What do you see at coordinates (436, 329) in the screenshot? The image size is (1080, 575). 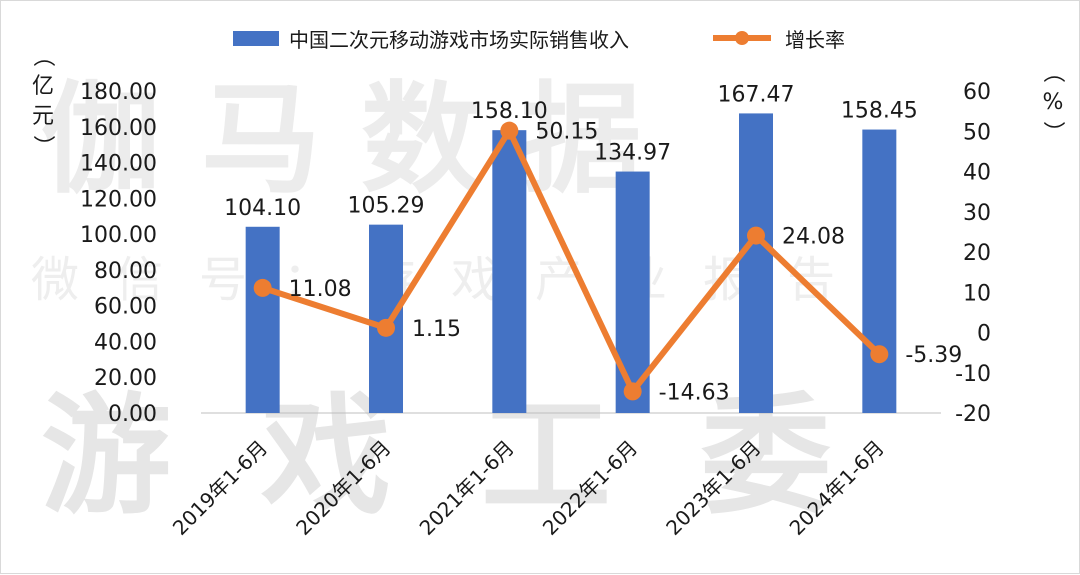 I see `growth-value-label: 1.15` at bounding box center [436, 329].